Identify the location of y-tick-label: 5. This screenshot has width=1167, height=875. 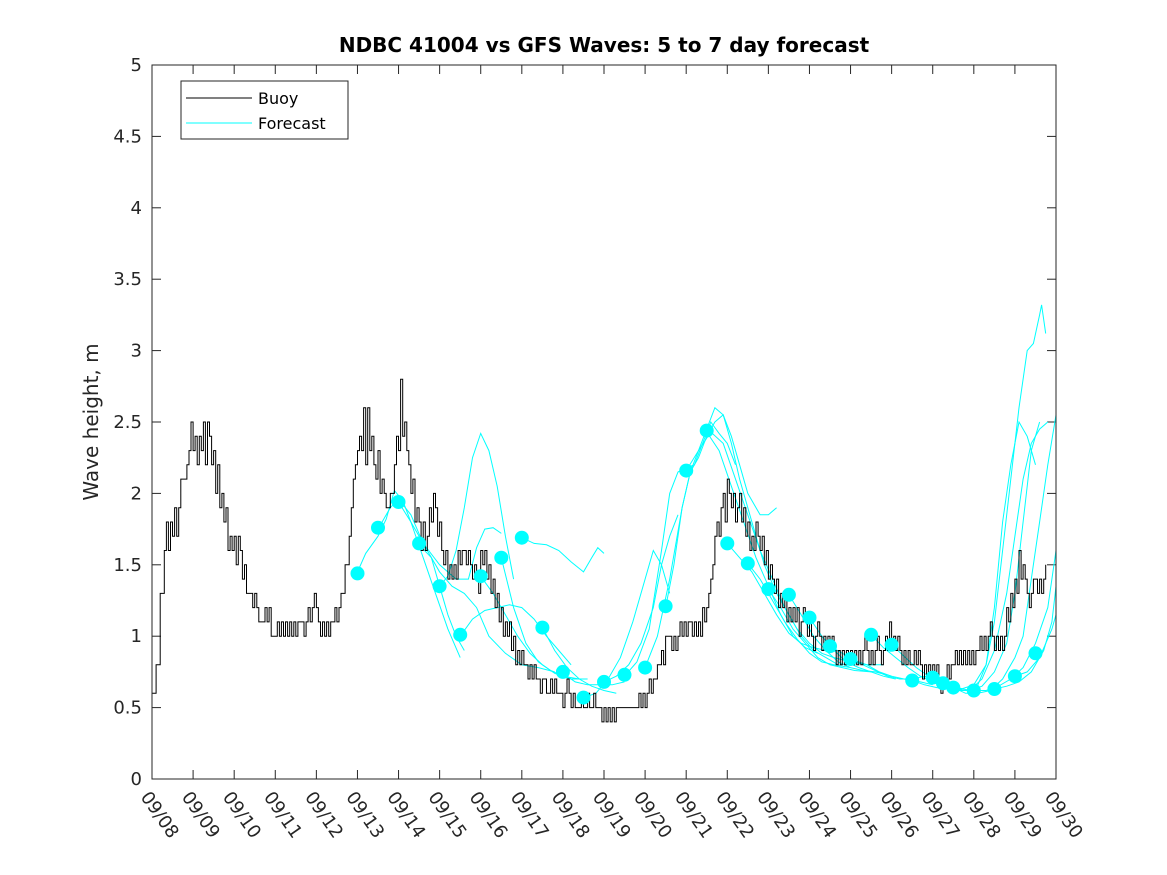
(136, 65).